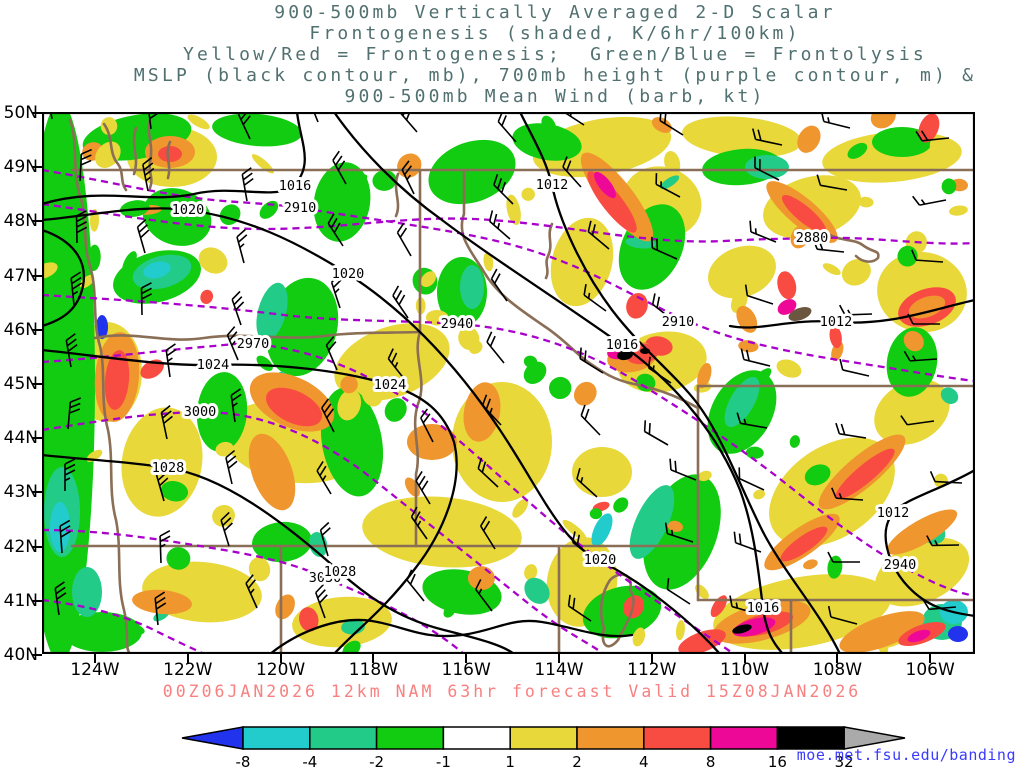 The width and height of the screenshot is (1024, 768). What do you see at coordinates (555, 33) in the screenshot?
I see `title-line-2: Frontogenesis (shaded, K/6hr/100km)` at bounding box center [555, 33].